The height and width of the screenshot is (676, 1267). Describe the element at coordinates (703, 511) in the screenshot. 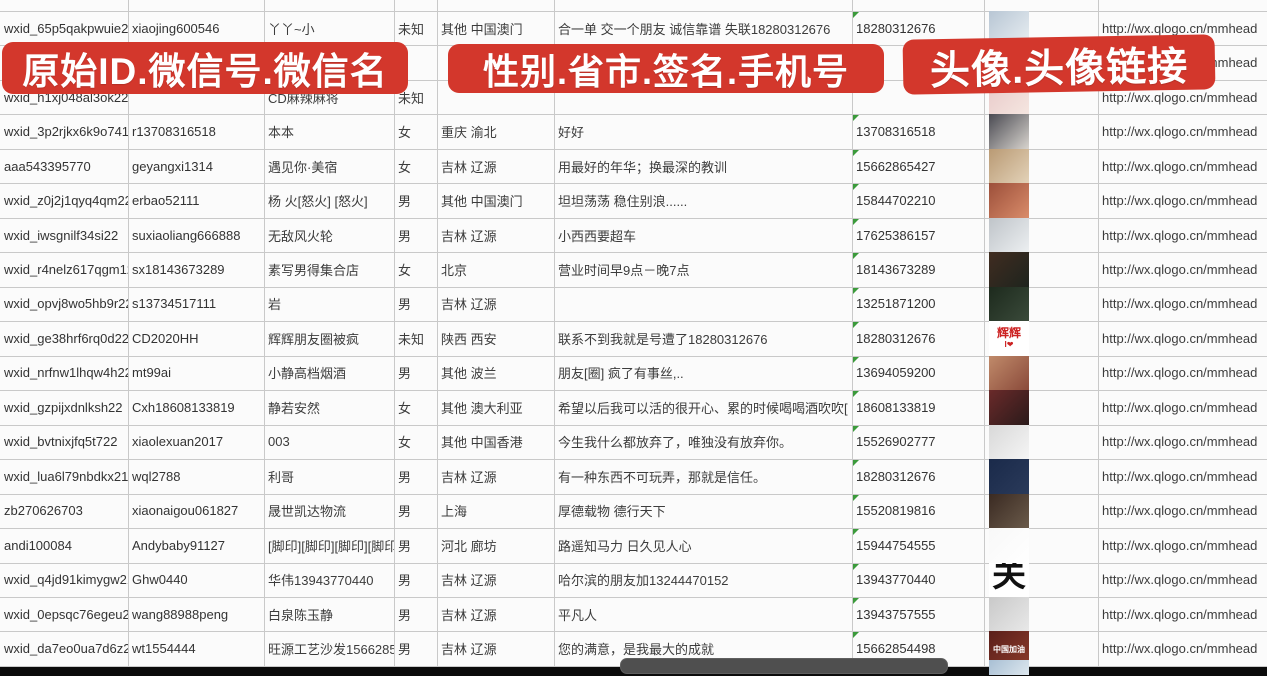

I see `cell-signature: 厚德载物 德行天下` at that location.